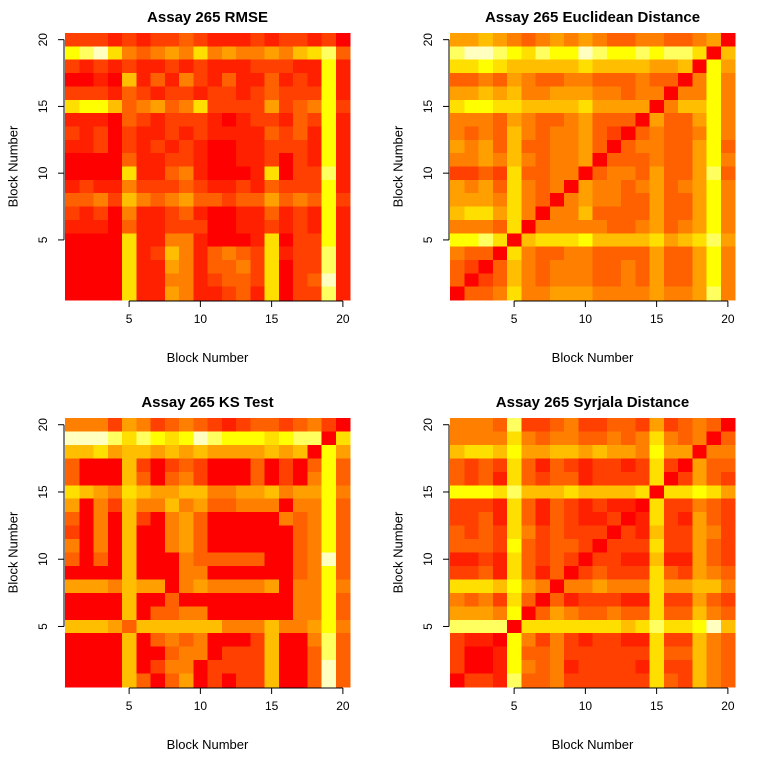  Describe the element at coordinates (657, 319) in the screenshot. I see `x-tick-label: 15` at that location.